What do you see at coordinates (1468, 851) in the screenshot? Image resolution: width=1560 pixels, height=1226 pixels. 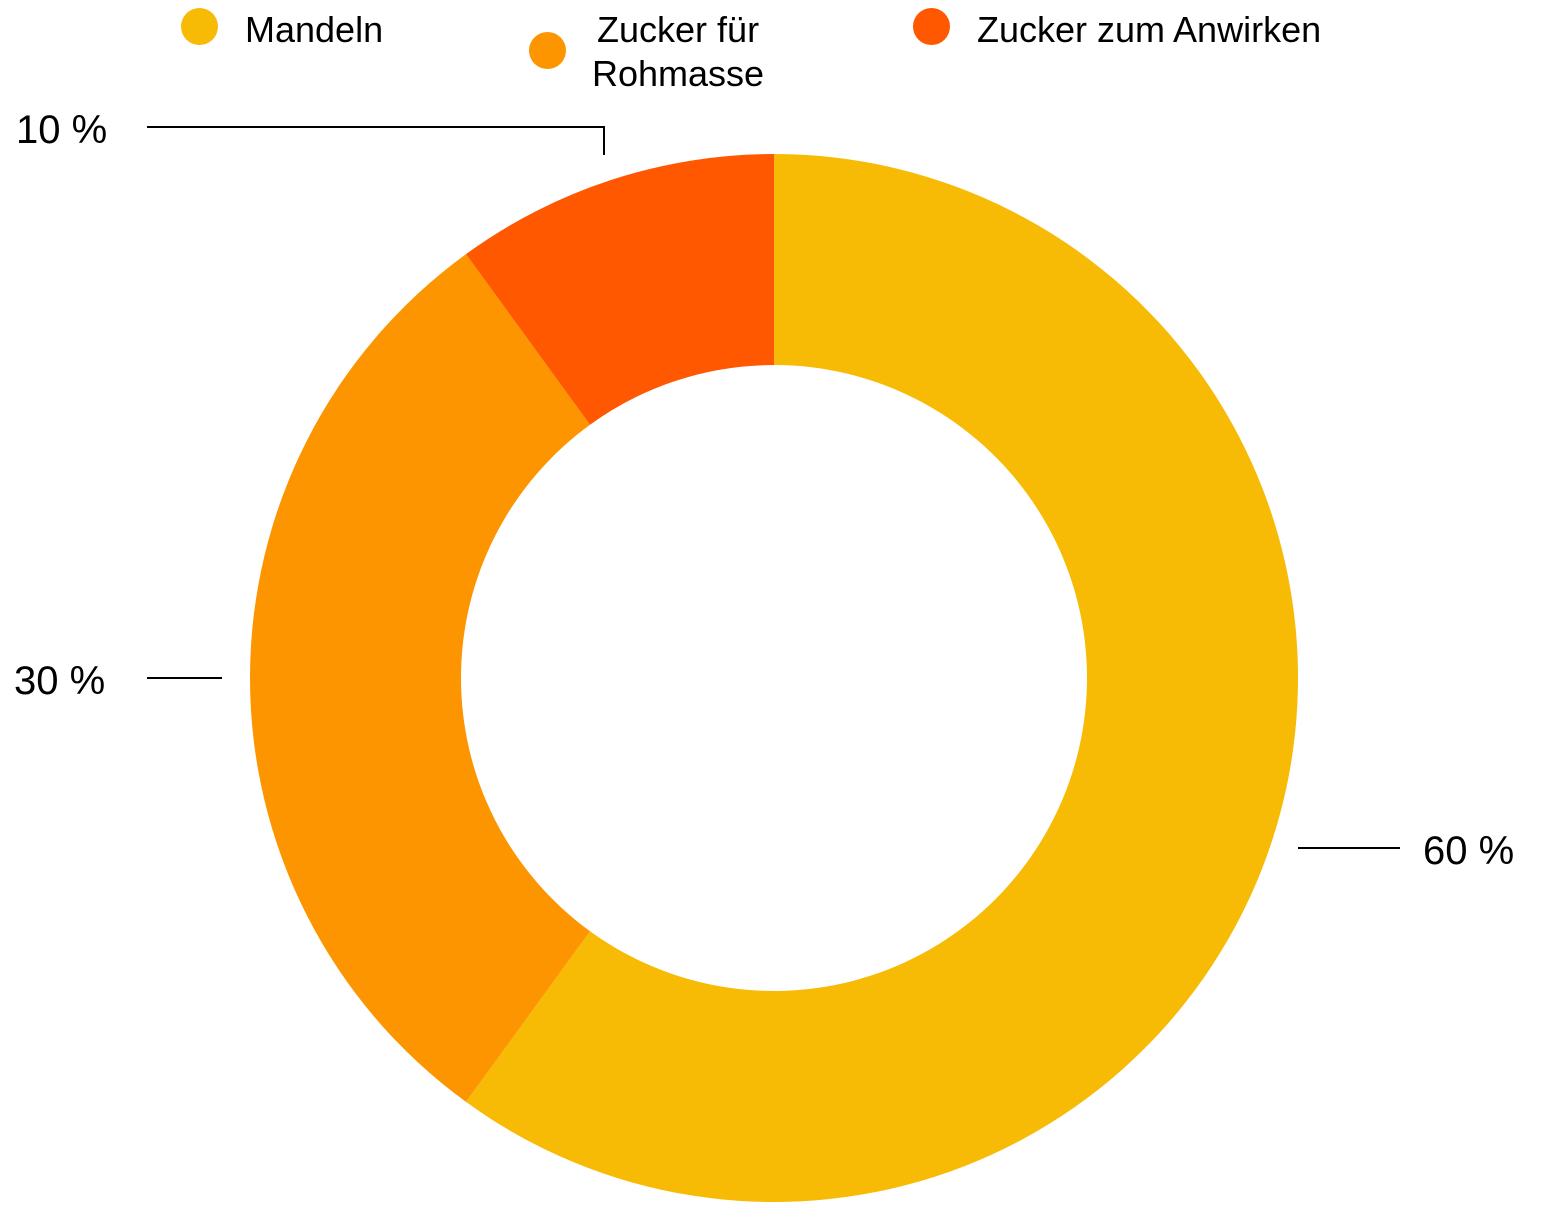 I see `data-label-mandeln: 60 %` at bounding box center [1468, 851].